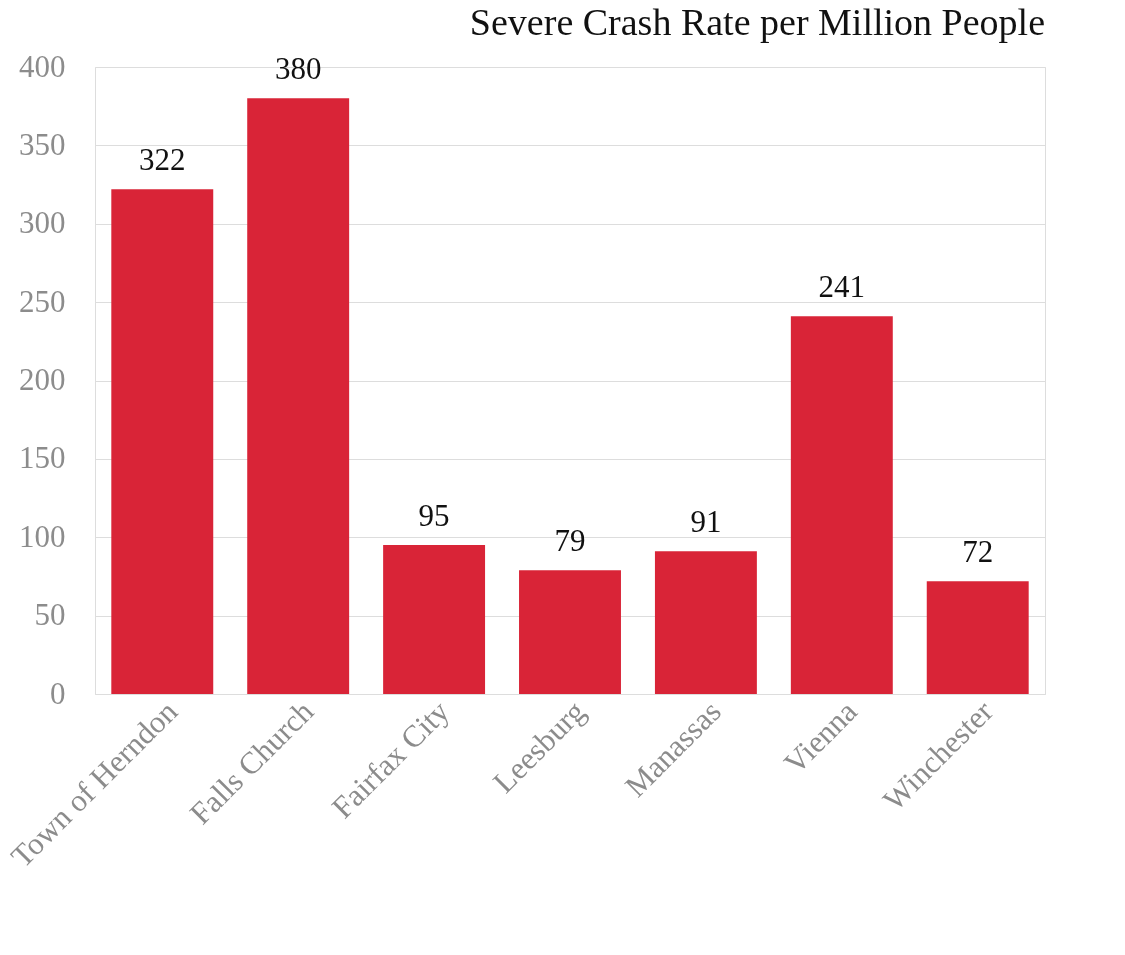 The width and height of the screenshot is (1125, 955). Describe the element at coordinates (842, 287) in the screenshot. I see `data-label: 241` at that location.